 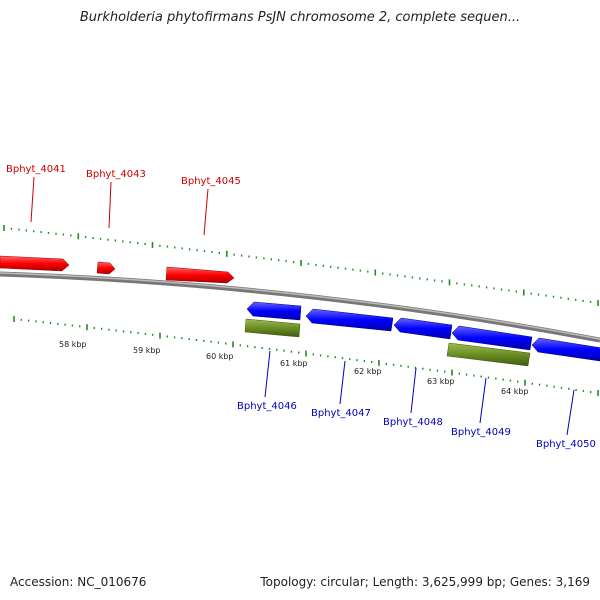 What do you see at coordinates (267, 406) in the screenshot?
I see `gene-label-bphyt-4046: Bphyt_4046` at bounding box center [267, 406].